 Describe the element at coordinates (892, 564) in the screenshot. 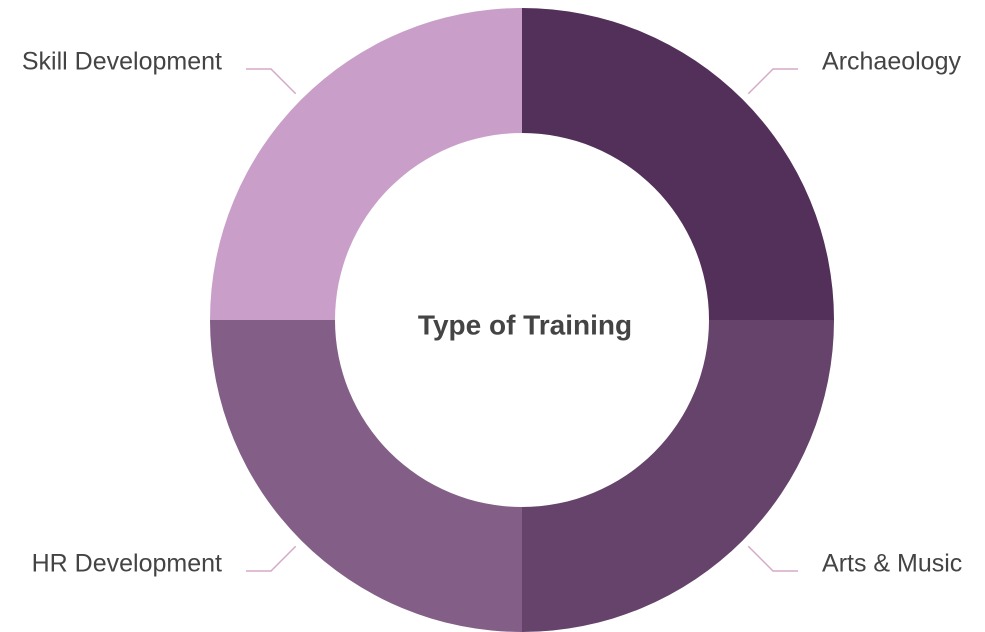

I see `segment-label: Arts & Music` at that location.